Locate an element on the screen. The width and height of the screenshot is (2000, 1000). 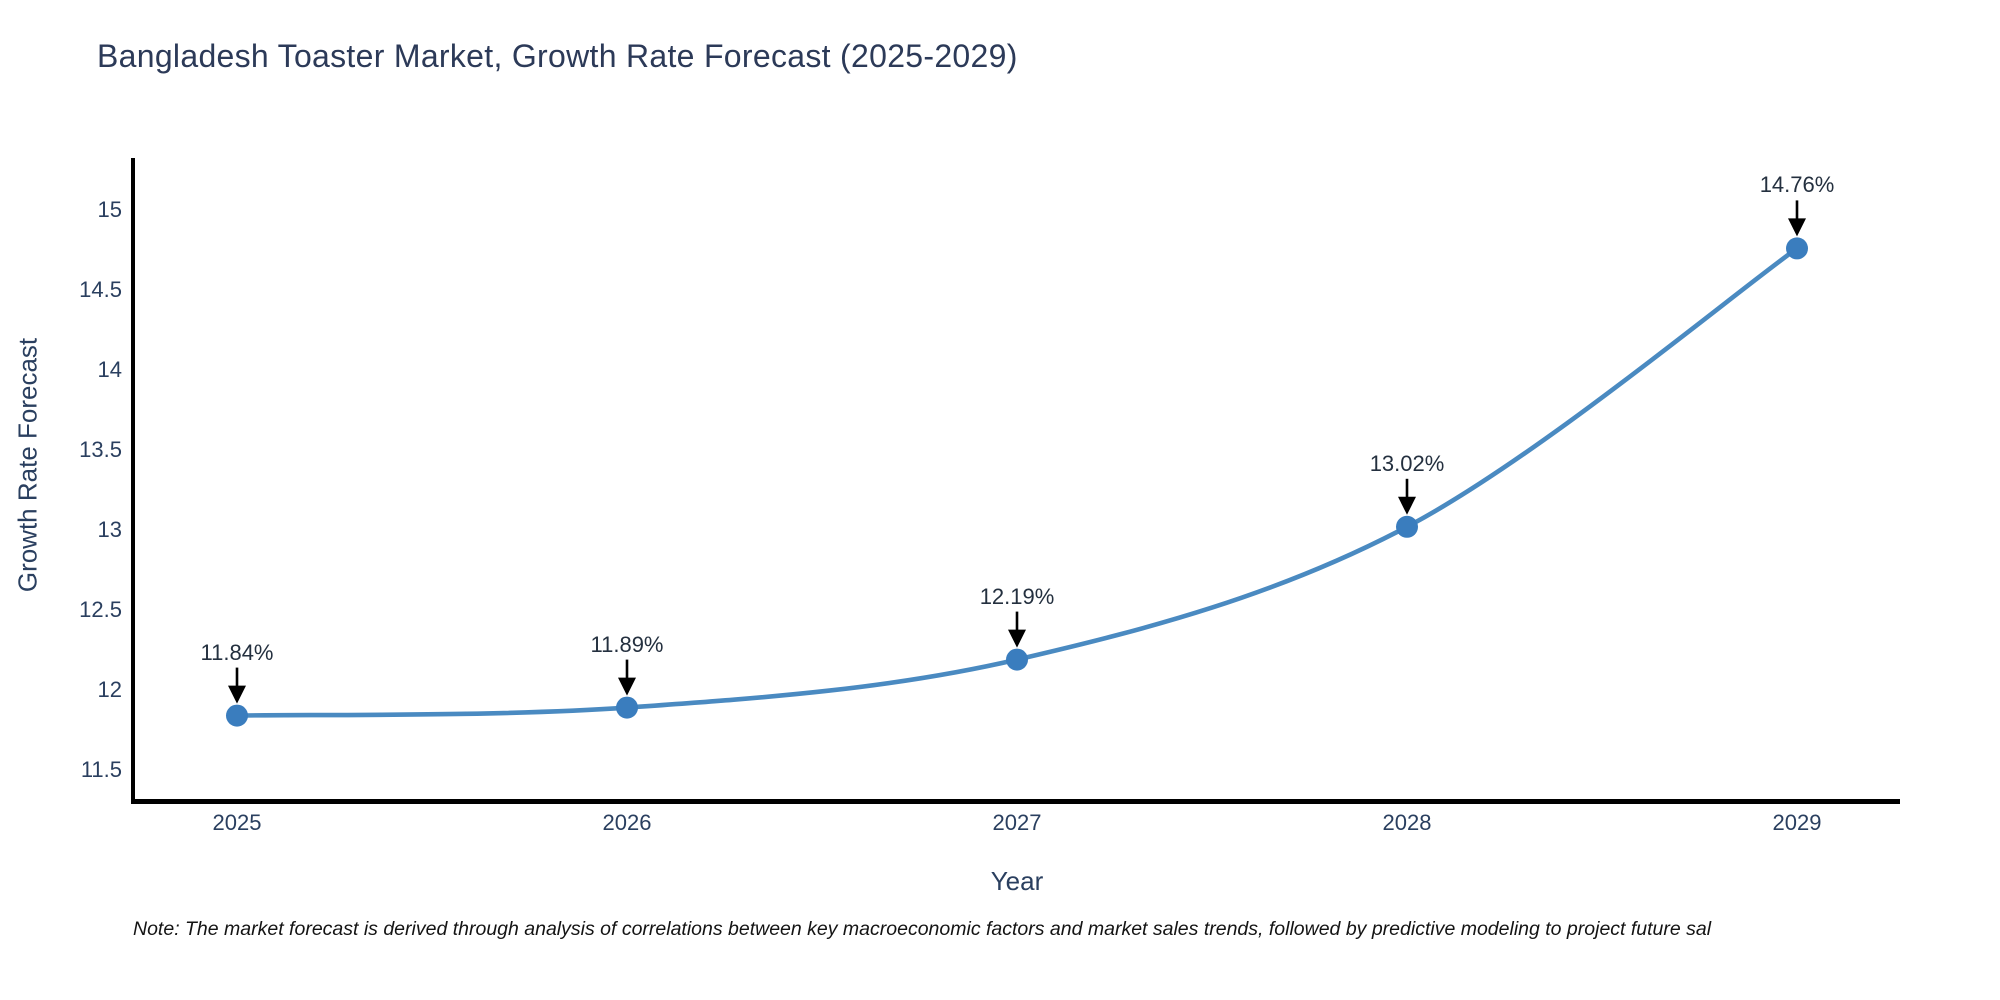
y-tick-label: 11.5 is located at coordinates (101, 769).